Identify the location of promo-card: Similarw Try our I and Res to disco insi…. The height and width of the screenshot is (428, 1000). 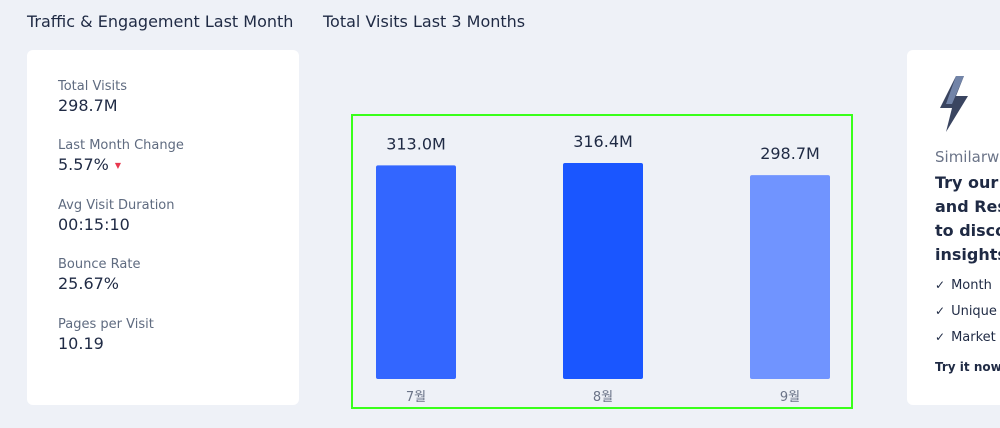
(953, 227).